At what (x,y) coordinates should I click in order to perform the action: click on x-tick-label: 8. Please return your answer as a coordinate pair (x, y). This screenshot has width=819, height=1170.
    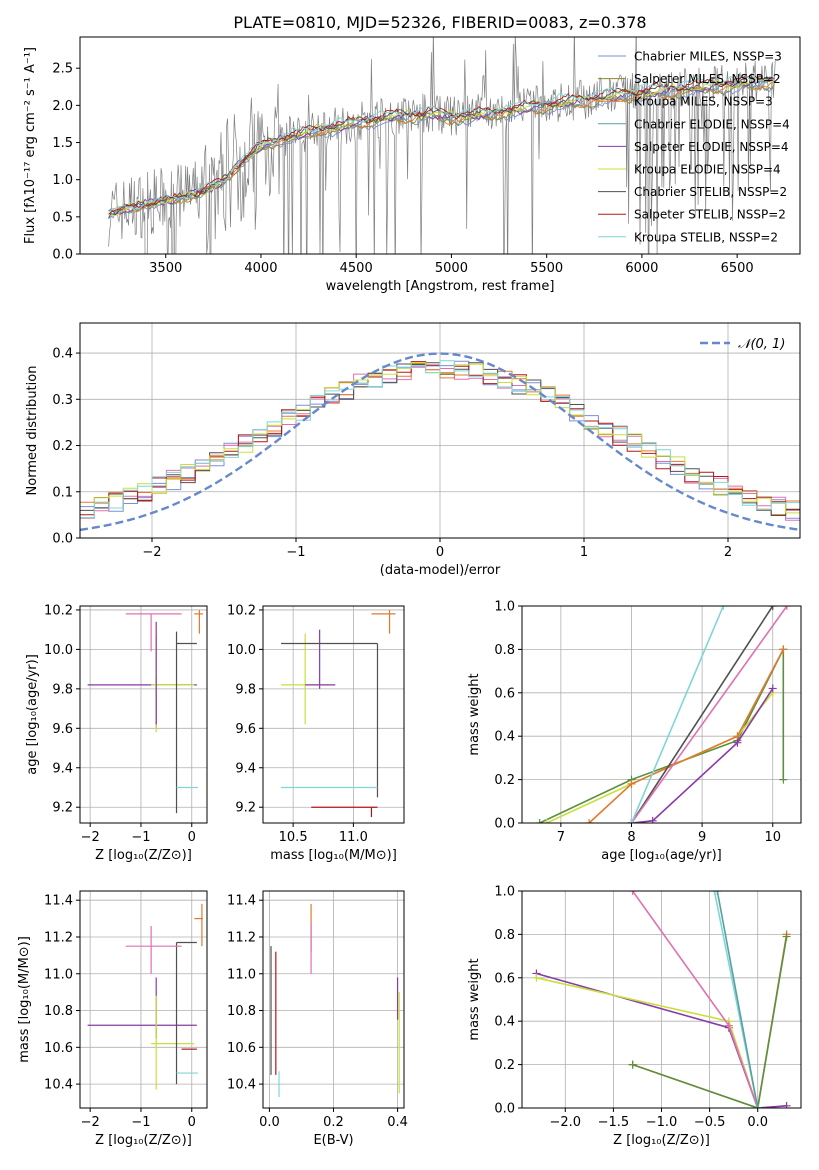
    Looking at the image, I should click on (631, 837).